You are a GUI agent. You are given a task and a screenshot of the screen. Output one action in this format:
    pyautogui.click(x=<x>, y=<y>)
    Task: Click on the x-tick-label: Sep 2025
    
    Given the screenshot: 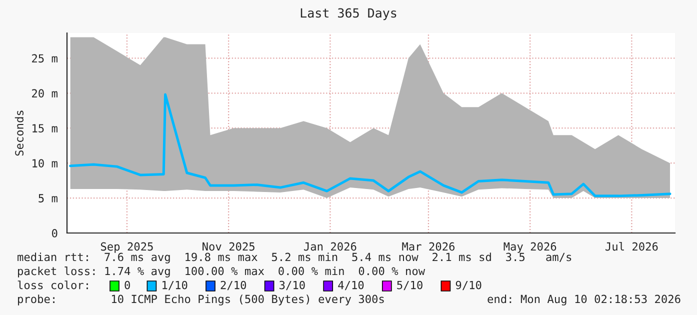 What is the action you would take?
    pyautogui.click(x=126, y=247)
    